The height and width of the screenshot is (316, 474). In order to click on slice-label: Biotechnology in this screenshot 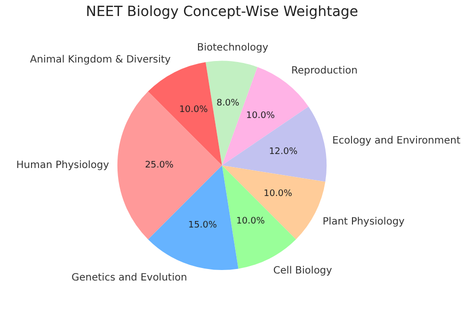, I will do `click(232, 48)`.